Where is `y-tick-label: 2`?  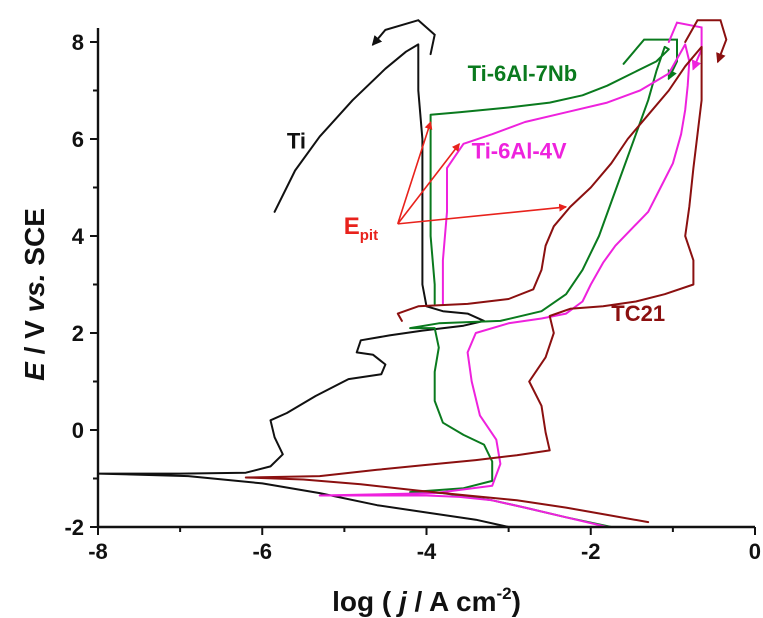
y-tick-label: 2 is located at coordinates (78, 333).